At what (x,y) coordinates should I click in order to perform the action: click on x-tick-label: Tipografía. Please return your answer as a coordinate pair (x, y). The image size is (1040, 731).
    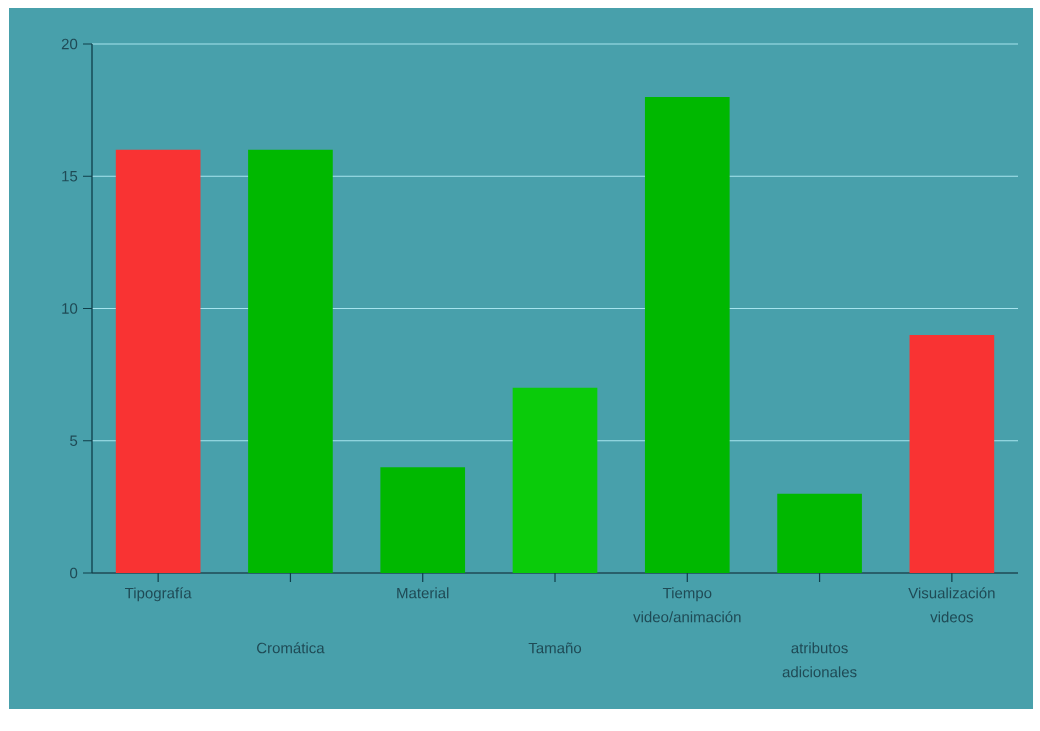
    Looking at the image, I should click on (158, 594).